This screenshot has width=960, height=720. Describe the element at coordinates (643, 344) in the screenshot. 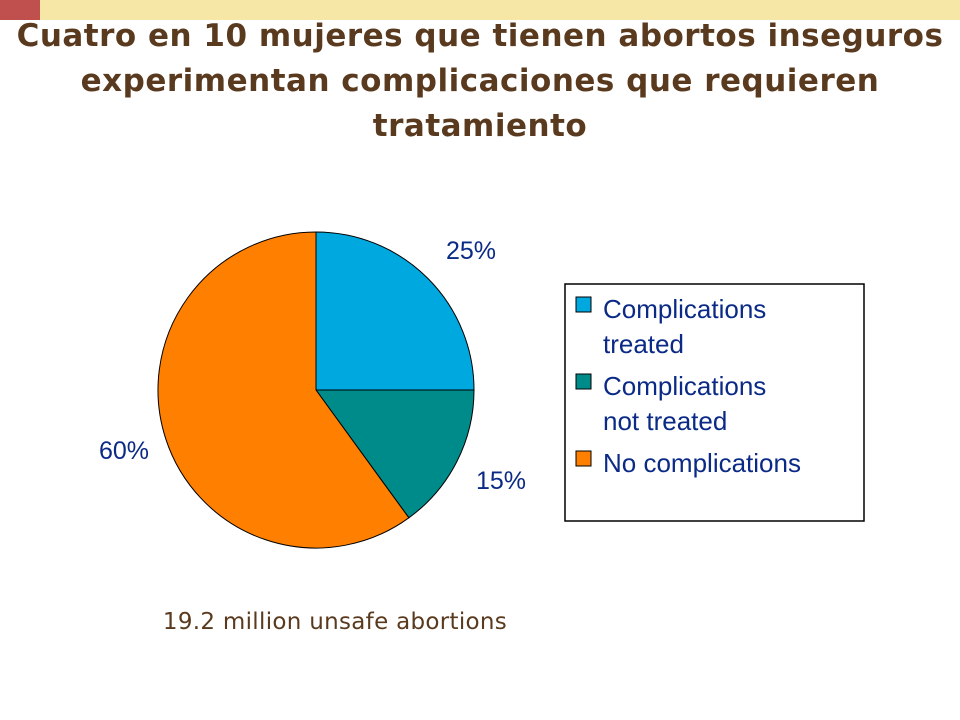

I see `legend-label: treated` at that location.